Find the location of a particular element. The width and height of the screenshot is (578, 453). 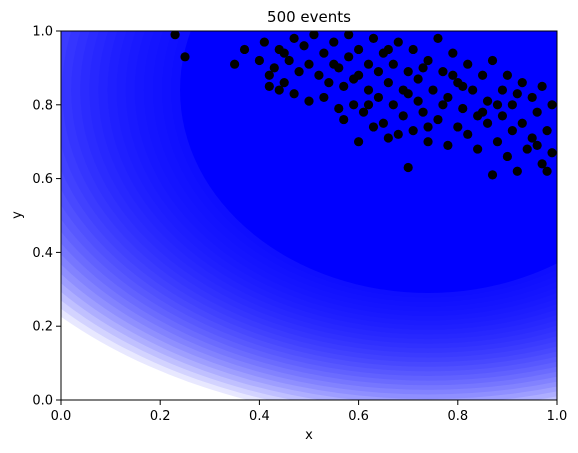

x-tick-label: 0.8 is located at coordinates (457, 416).